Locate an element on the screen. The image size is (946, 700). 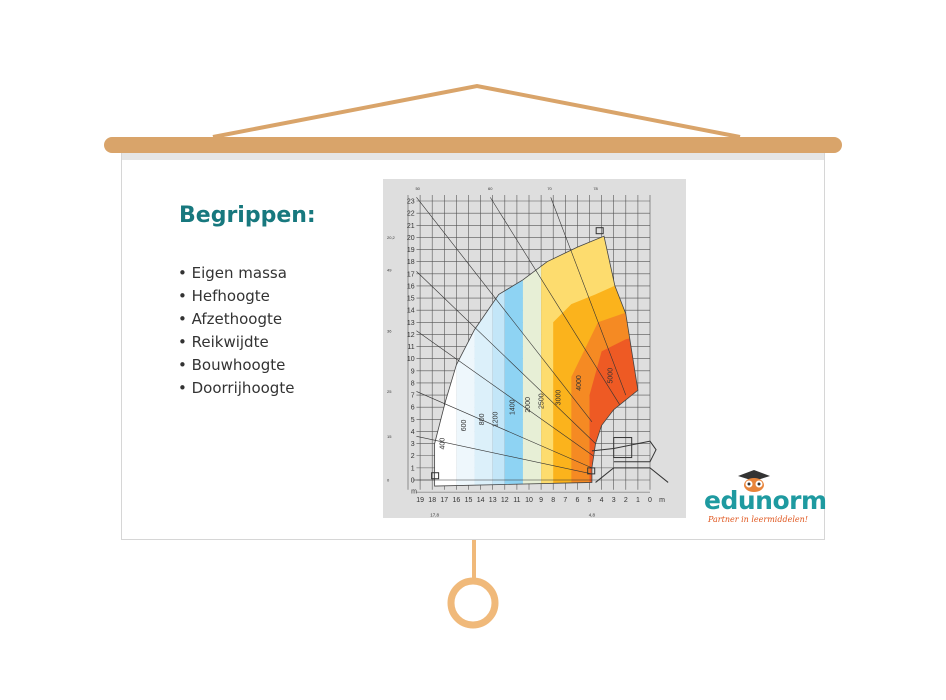
zone-label: 1400 is located at coordinates (512, 407).